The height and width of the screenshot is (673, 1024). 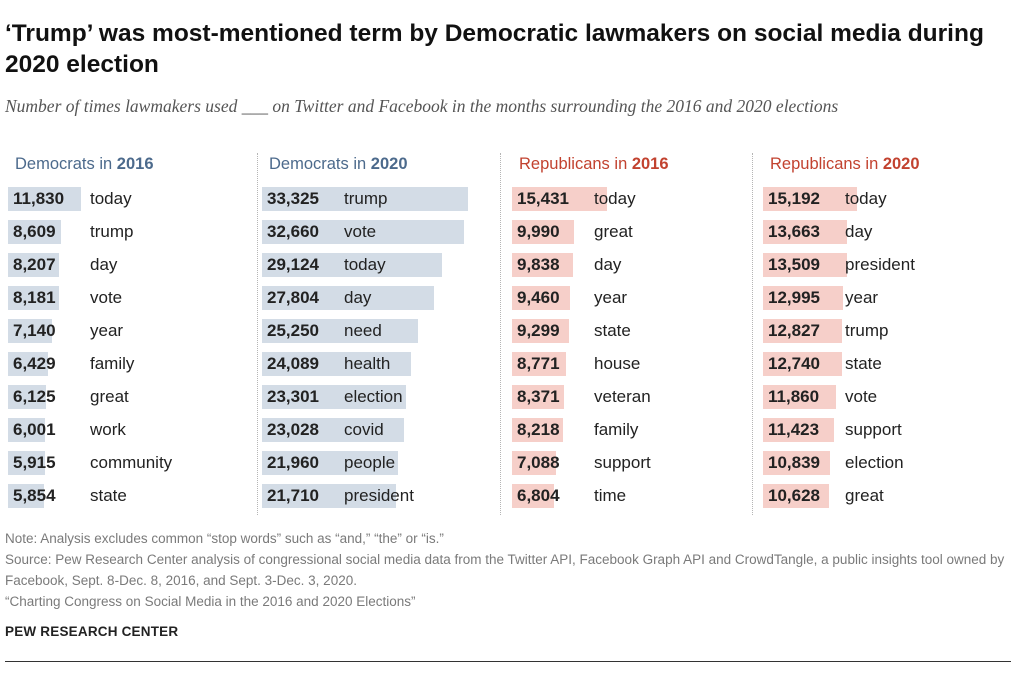 I want to click on term-label: state, so click(x=108, y=495).